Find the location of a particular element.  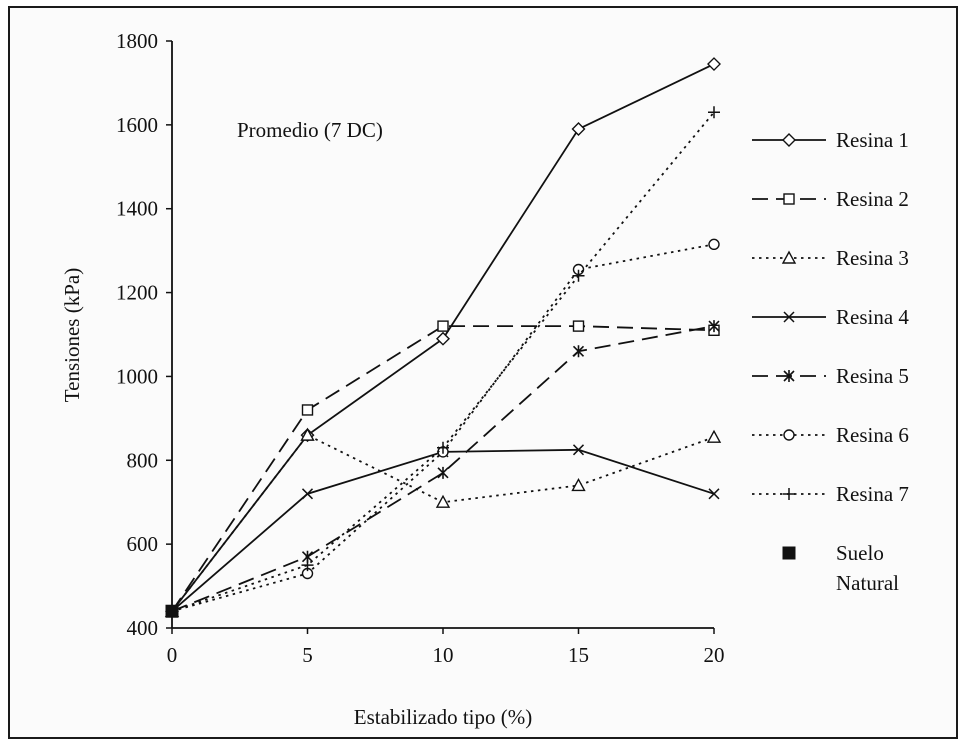

data-point-s4-1-shape is located at coordinates (307, 494).